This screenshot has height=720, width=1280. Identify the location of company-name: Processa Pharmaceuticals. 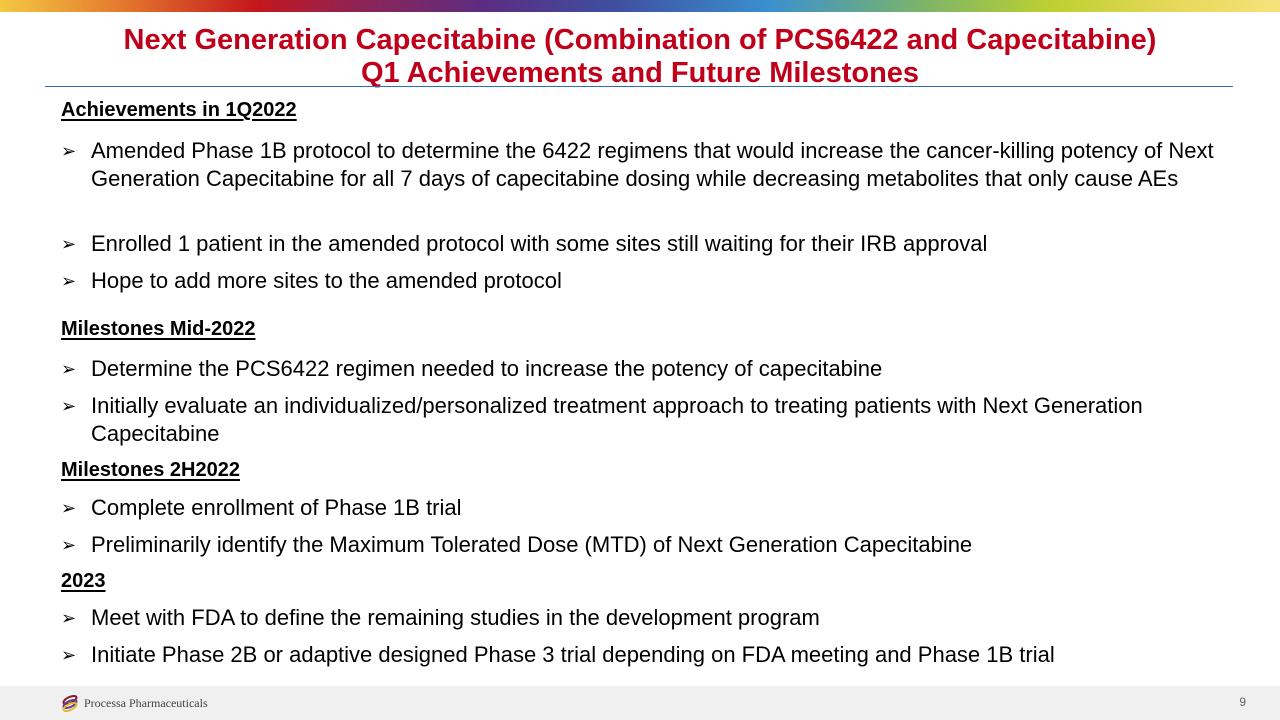
(146, 702).